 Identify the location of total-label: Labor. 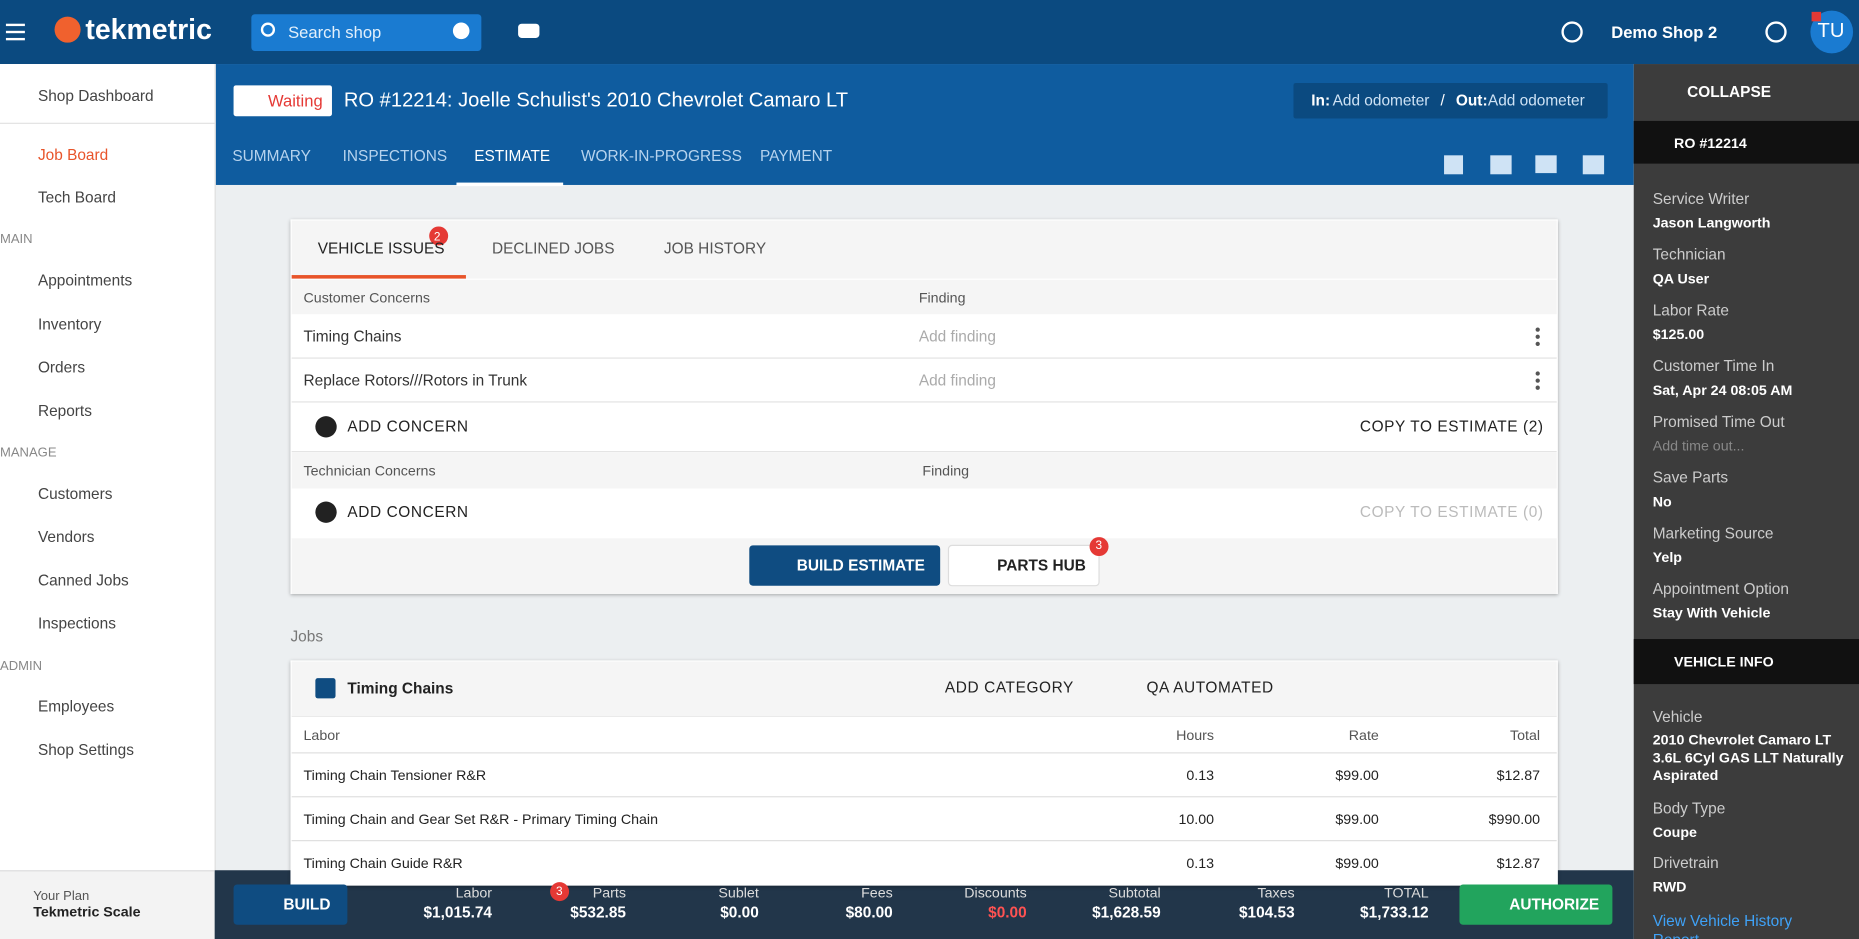
(474, 893).